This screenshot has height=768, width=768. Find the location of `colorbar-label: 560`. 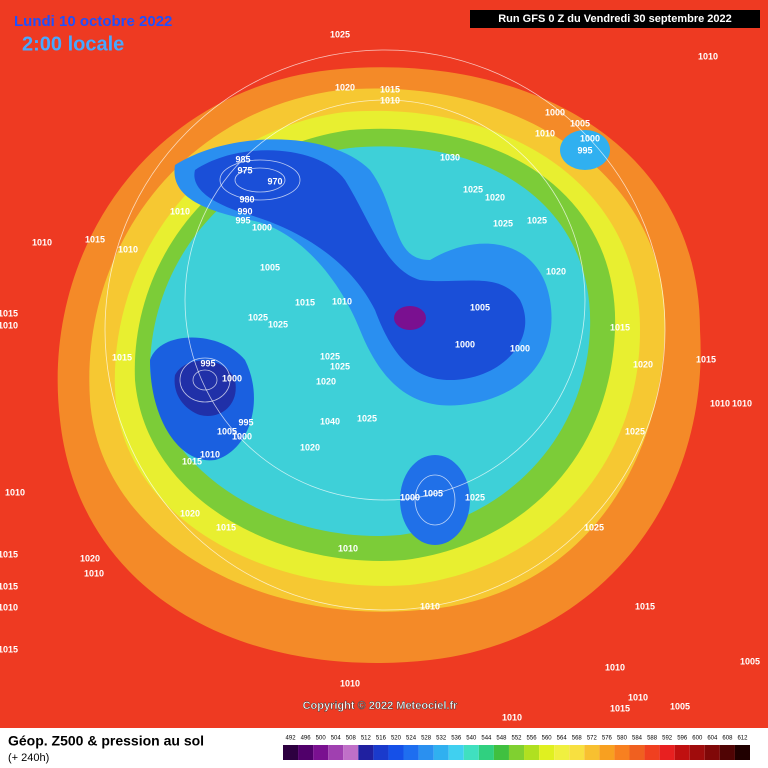

colorbar-label: 560 is located at coordinates (547, 739).